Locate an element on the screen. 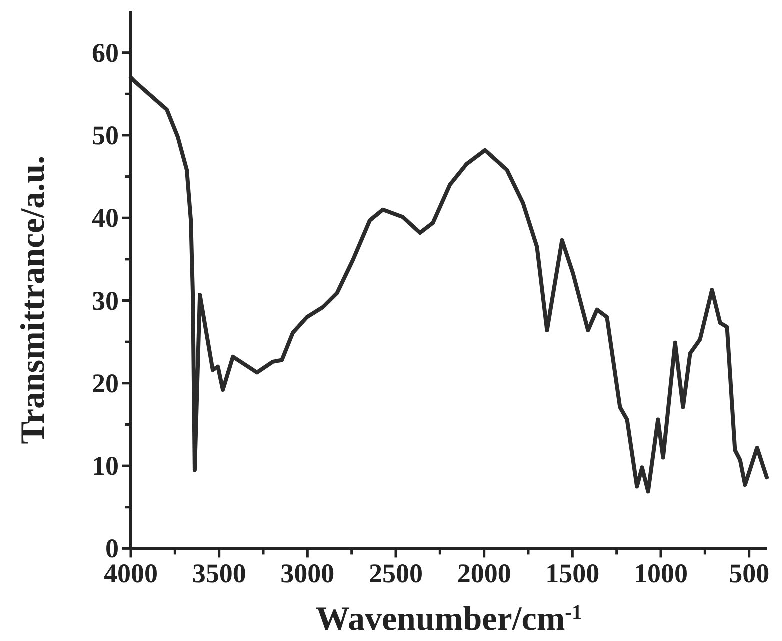 Image resolution: width=782 pixels, height=641 pixels. x-tick-label: 500 is located at coordinates (749, 573).